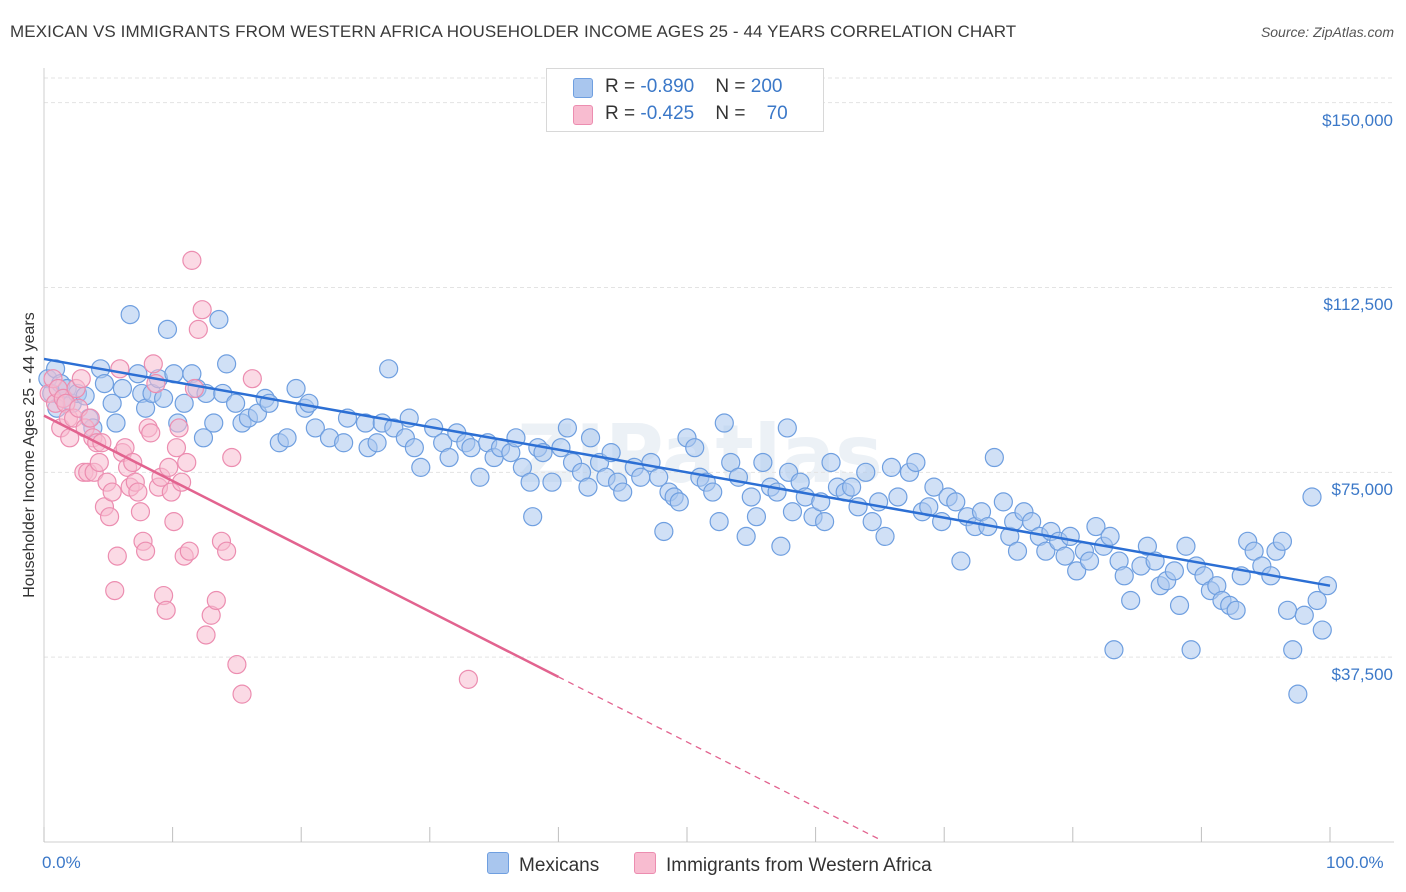 This screenshot has height=892, width=1406. I want to click on legend-r-value: -0.890, so click(667, 86).